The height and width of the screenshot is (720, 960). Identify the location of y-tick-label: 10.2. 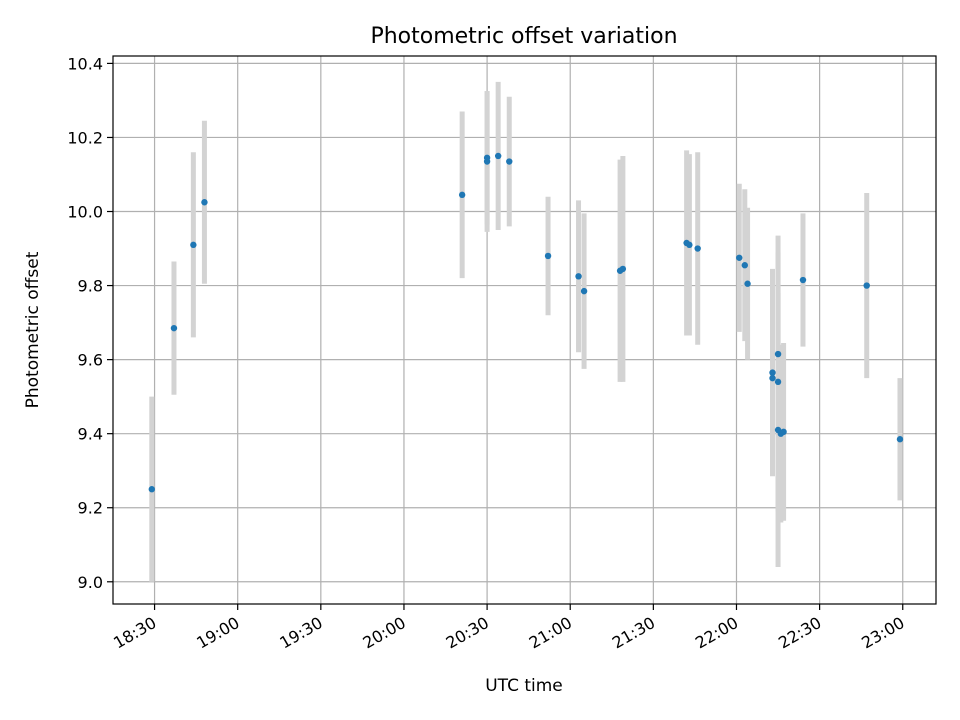
(85, 137).